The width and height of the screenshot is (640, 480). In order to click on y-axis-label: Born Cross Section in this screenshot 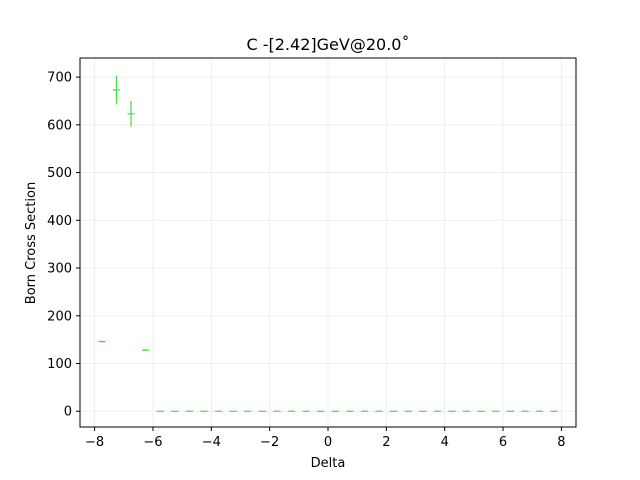, I will do `click(31, 243)`.